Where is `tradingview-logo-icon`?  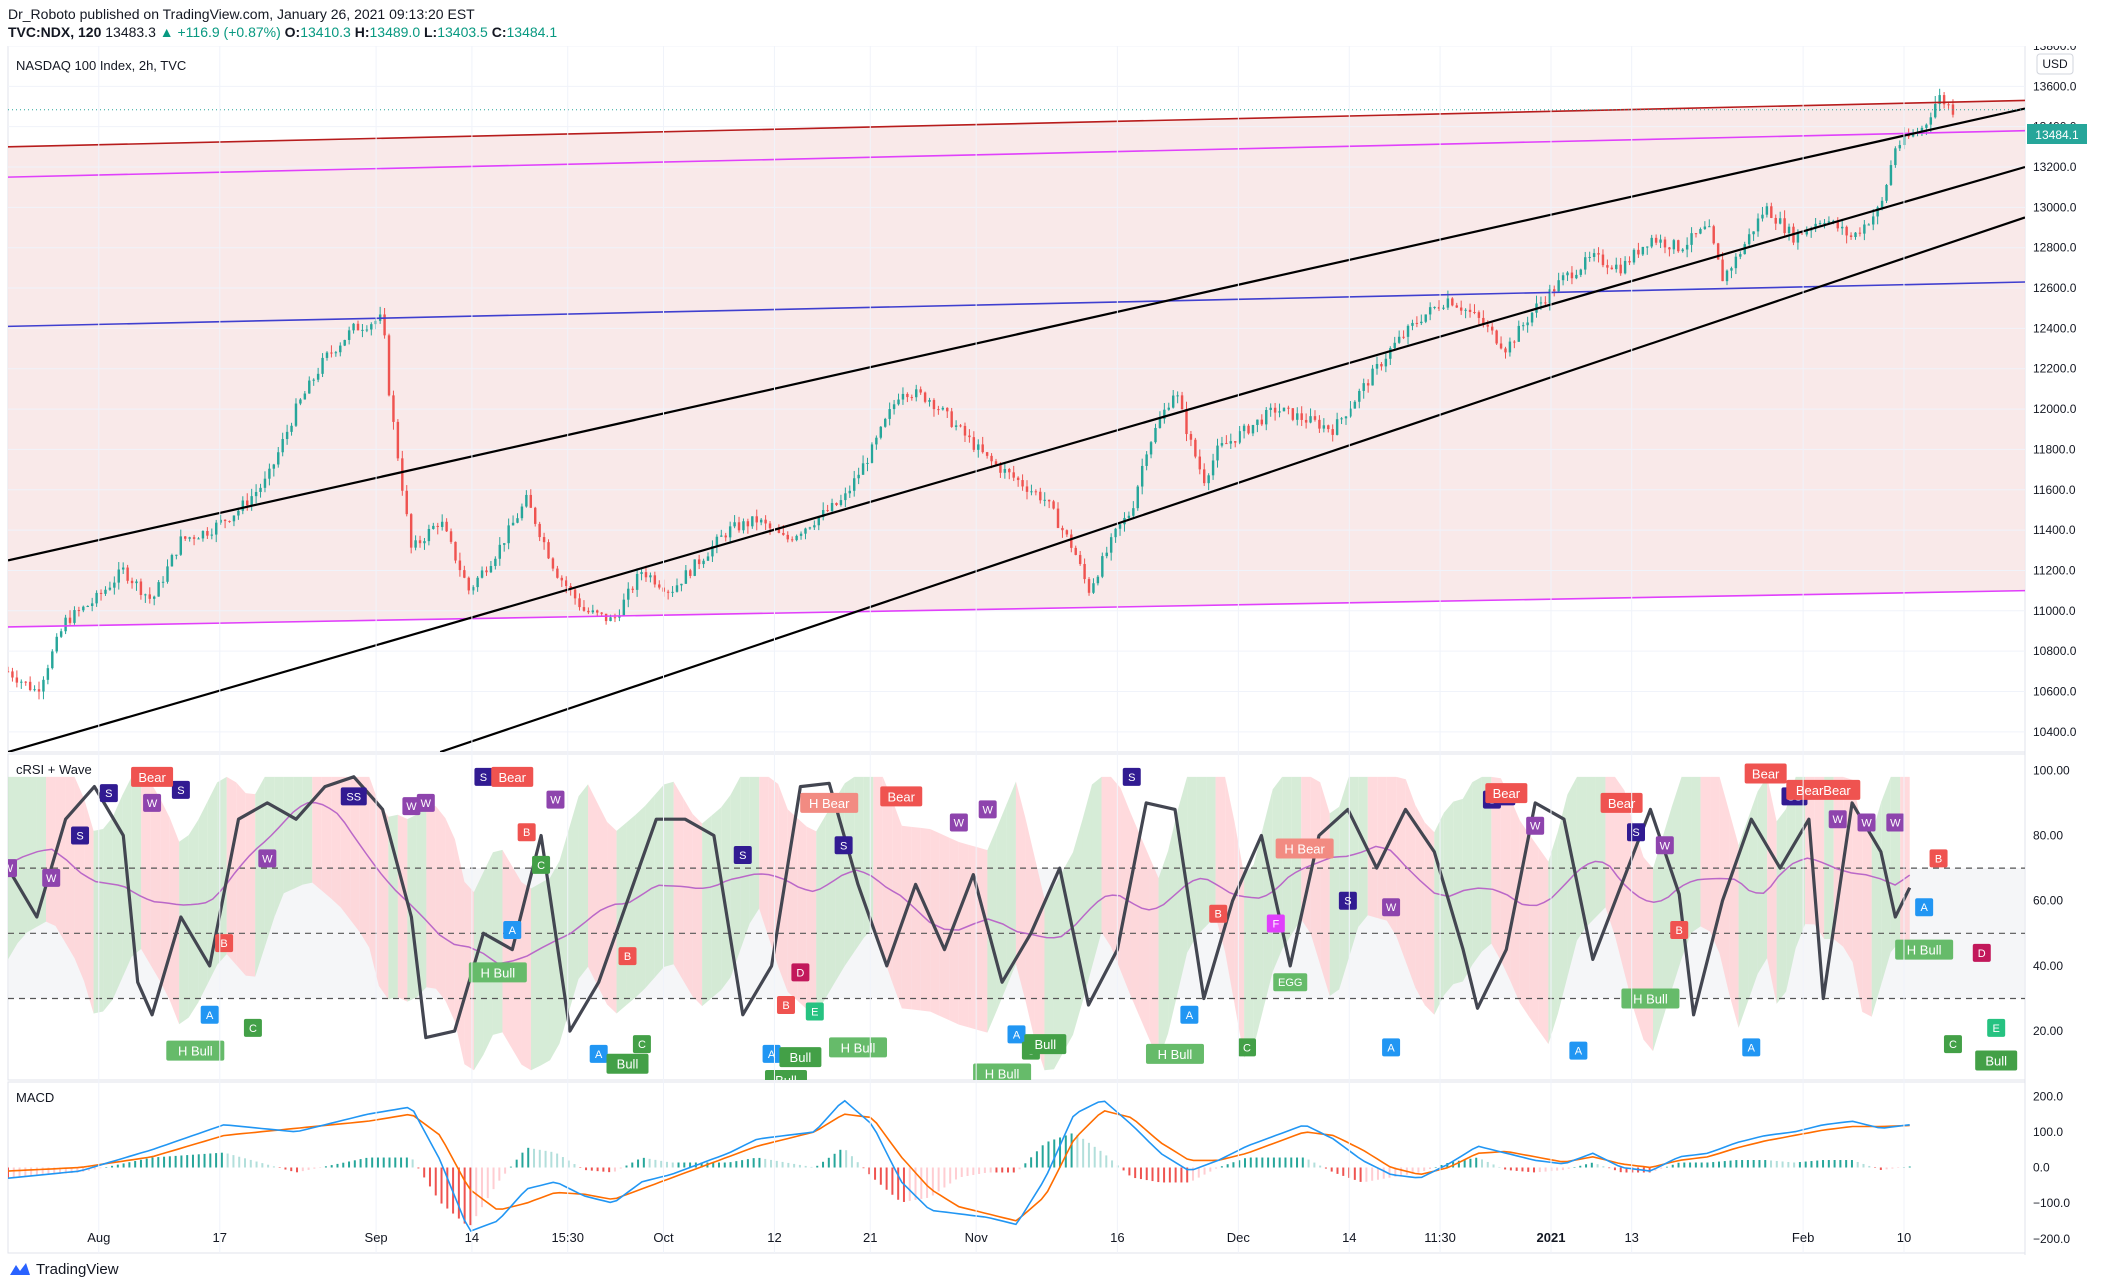
tradingview-logo-icon is located at coordinates (20, 1269).